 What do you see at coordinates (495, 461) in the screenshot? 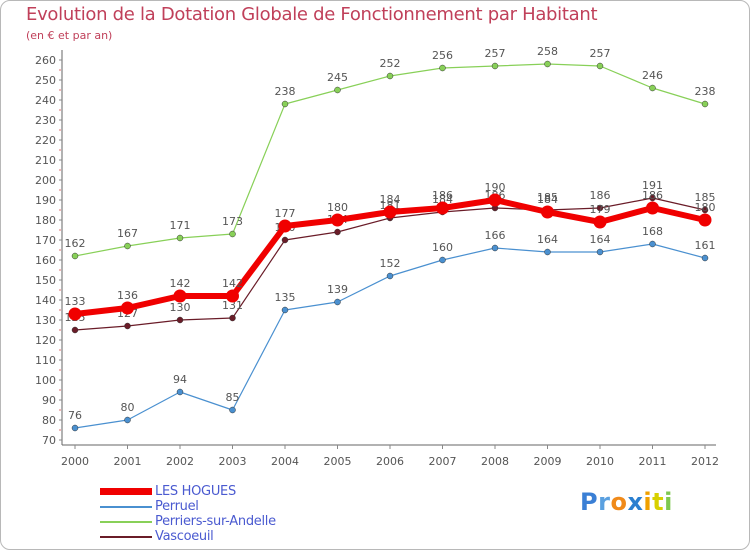
I see `x-tick-label: 2008` at bounding box center [495, 461].